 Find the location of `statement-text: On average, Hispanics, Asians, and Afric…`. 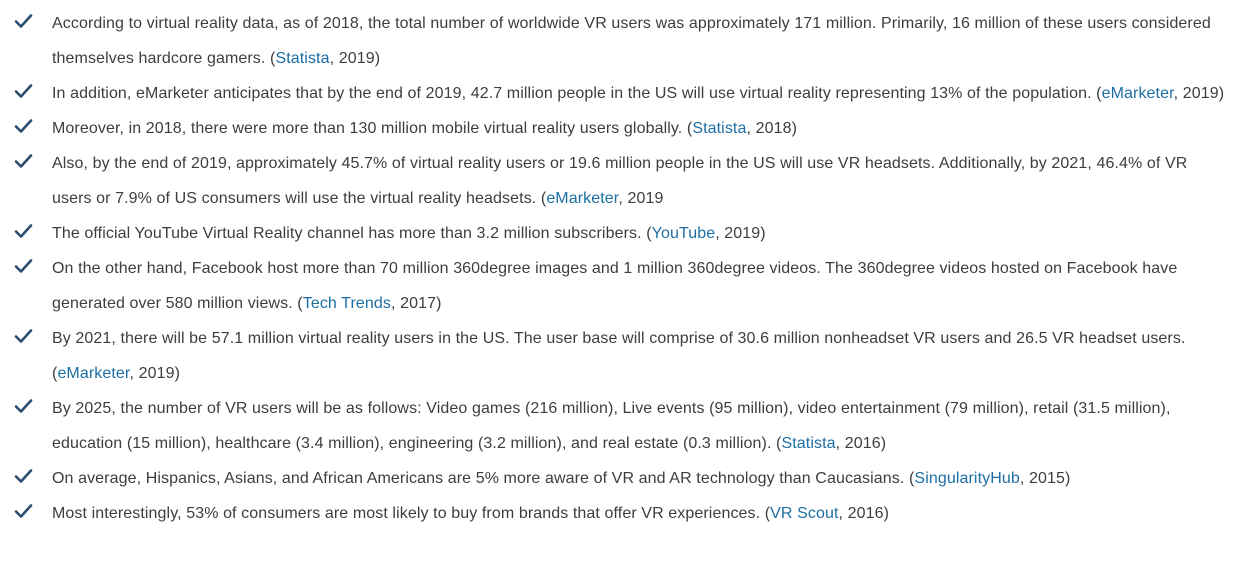

statement-text: On average, Hispanics, Asians, and Afric… is located at coordinates (483, 478).